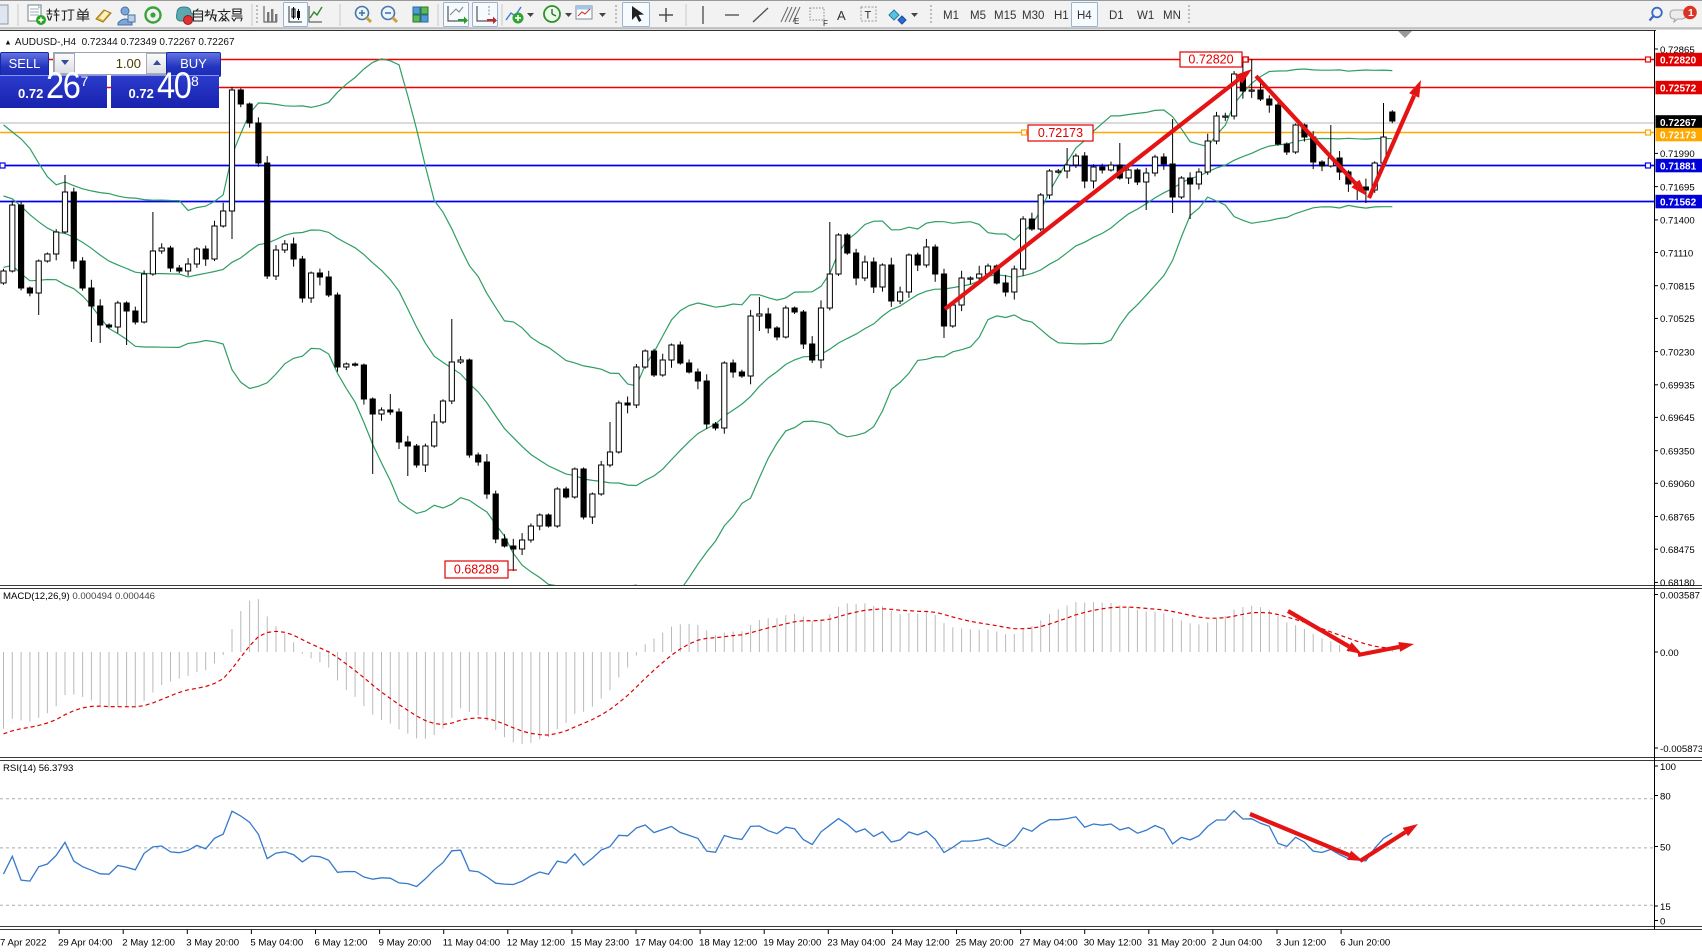 This screenshot has width=1702, height=952. Describe the element at coordinates (920, 943) in the screenshot. I see `svg-text: 24 May 12:00` at that location.